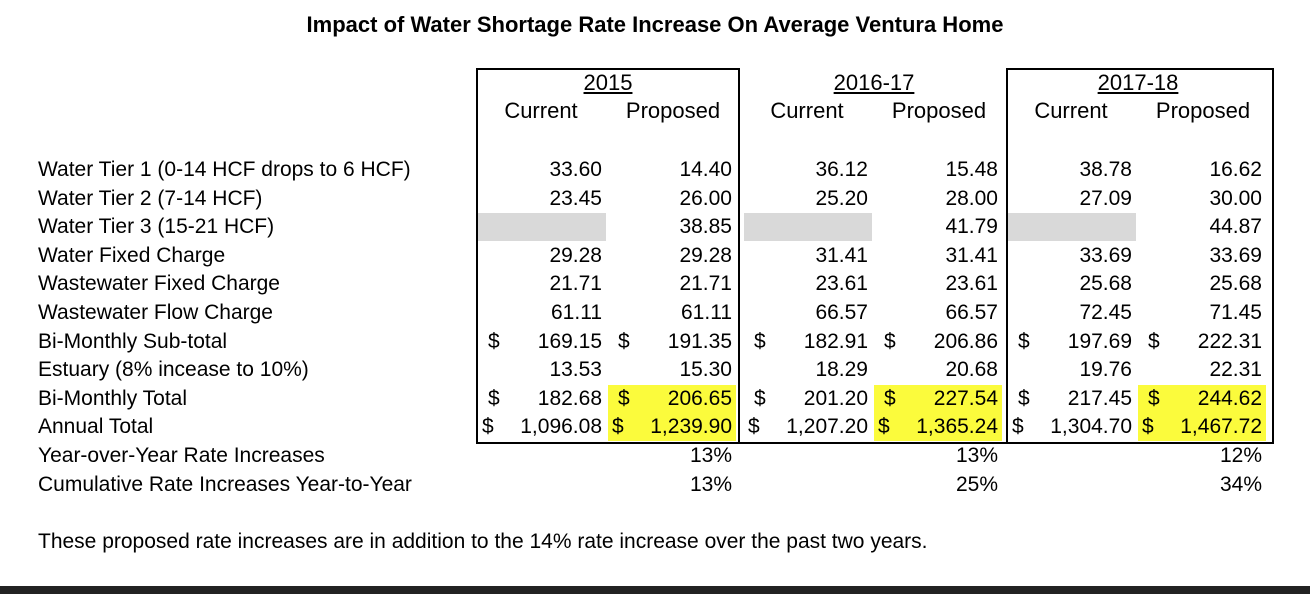  I want to click on table-cell: $169.15, so click(542, 342).